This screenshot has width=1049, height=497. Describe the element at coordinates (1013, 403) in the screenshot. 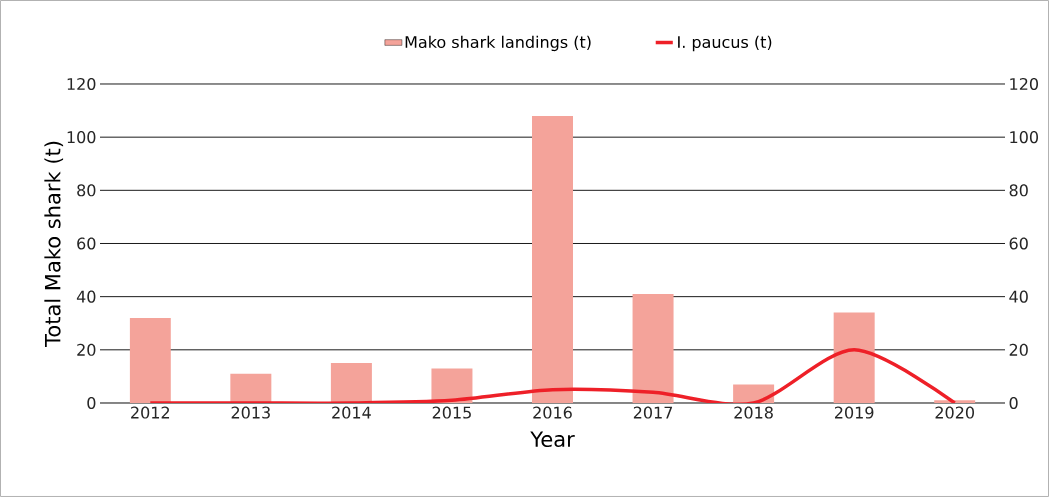

I see `y2-tick-label: 0` at that location.